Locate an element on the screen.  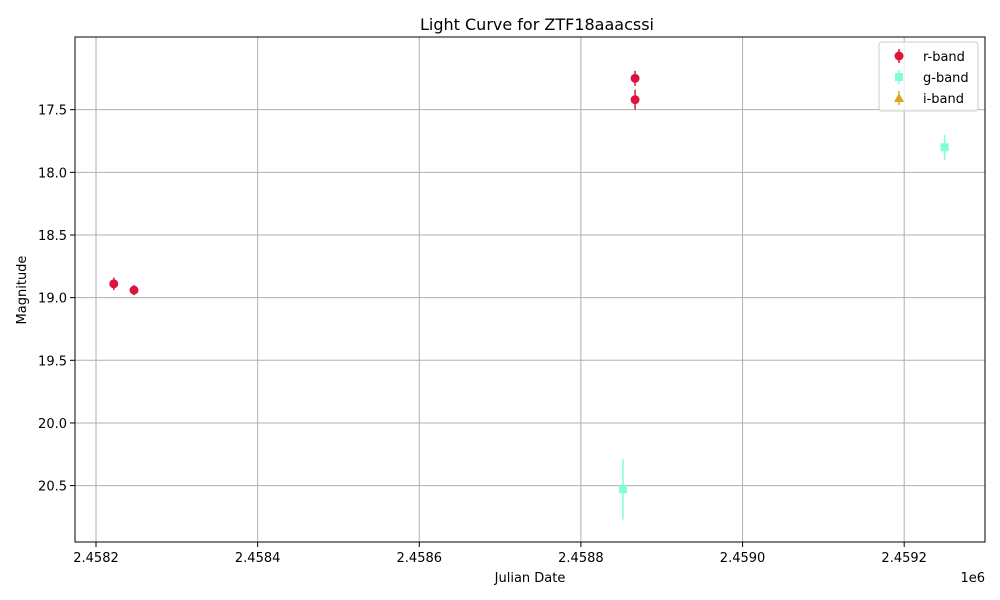
x-tick-label: 2.4590 is located at coordinates (743, 558).